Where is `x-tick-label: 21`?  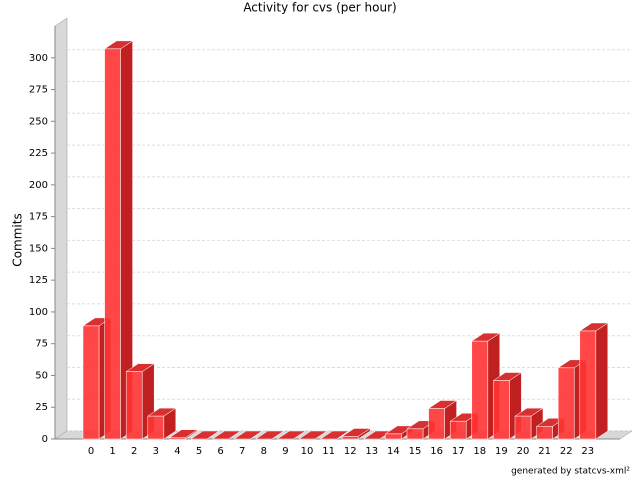 x-tick-label: 21 is located at coordinates (544, 451).